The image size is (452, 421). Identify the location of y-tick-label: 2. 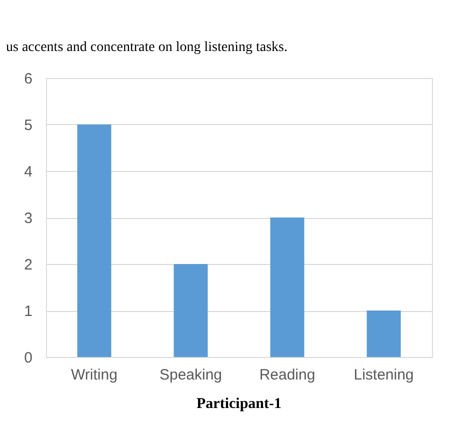
(28, 265).